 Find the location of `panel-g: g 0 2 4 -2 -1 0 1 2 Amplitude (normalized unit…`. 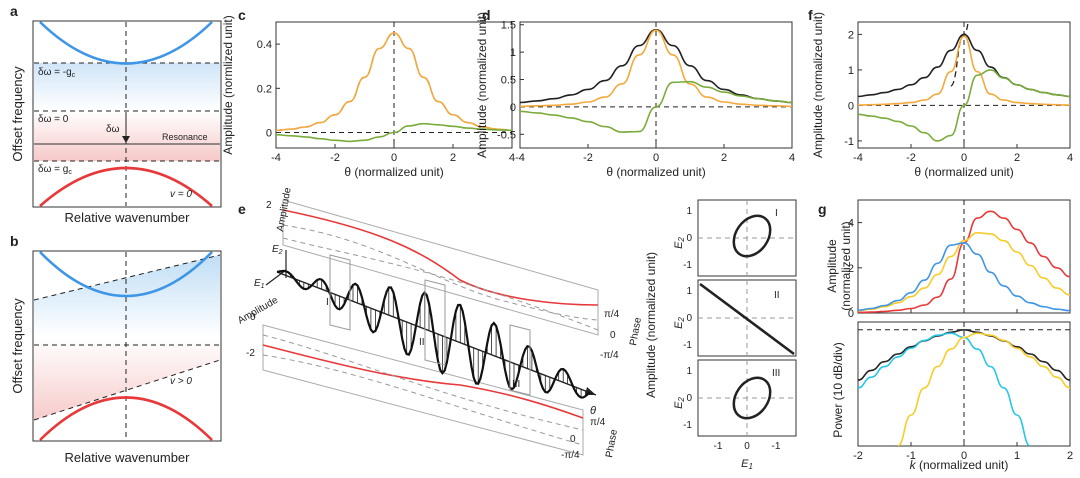

panel-g: g 0 2 4 -2 -1 0 1 2 Amplitude (normalized unit… is located at coordinates (945, 335).